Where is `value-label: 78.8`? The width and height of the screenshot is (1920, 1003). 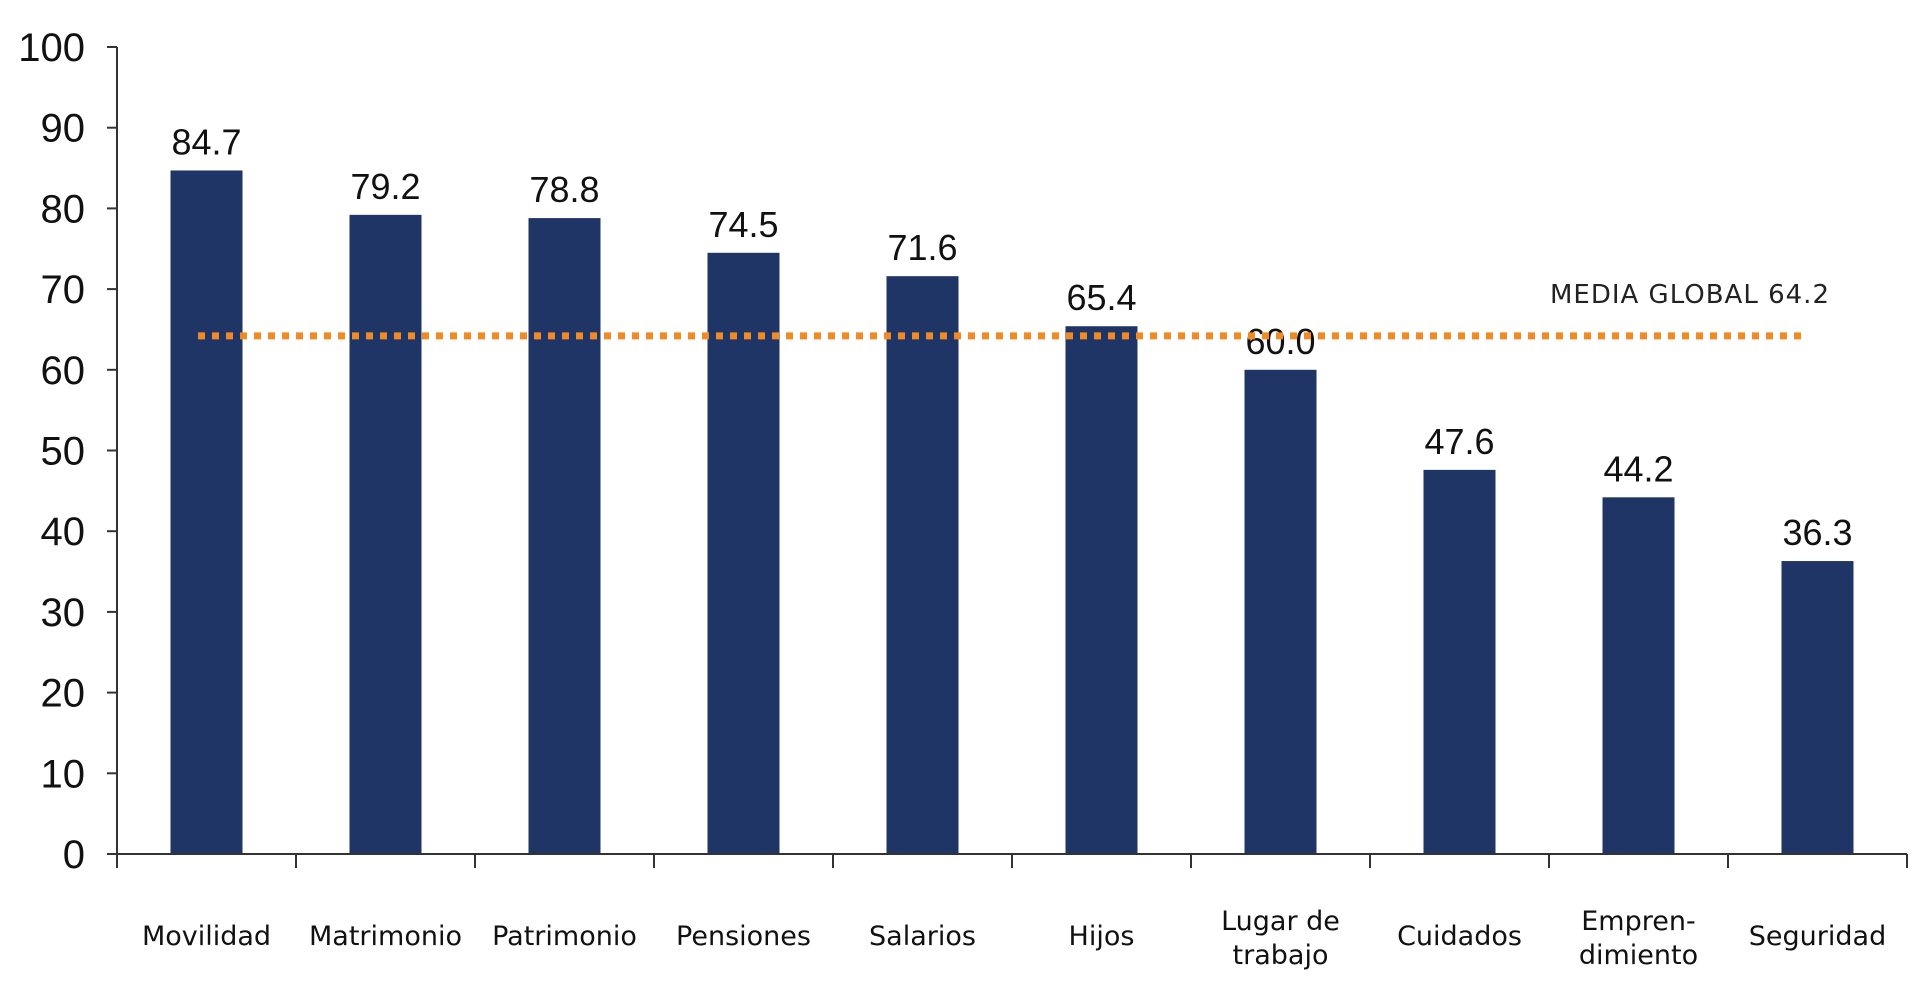 value-label: 78.8 is located at coordinates (564, 189).